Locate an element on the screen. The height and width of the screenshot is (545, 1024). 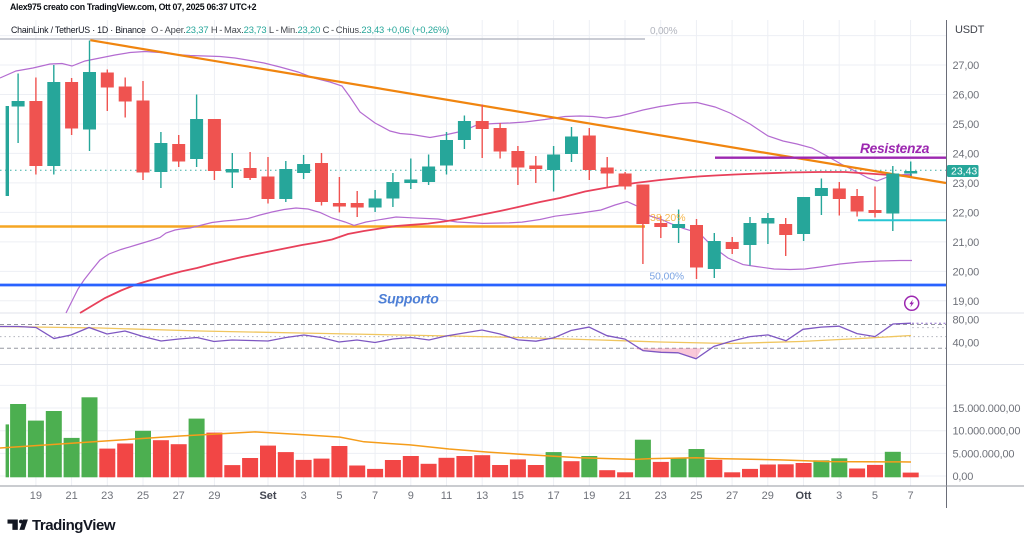
svg-text: 80,00 is located at coordinates (966, 321).